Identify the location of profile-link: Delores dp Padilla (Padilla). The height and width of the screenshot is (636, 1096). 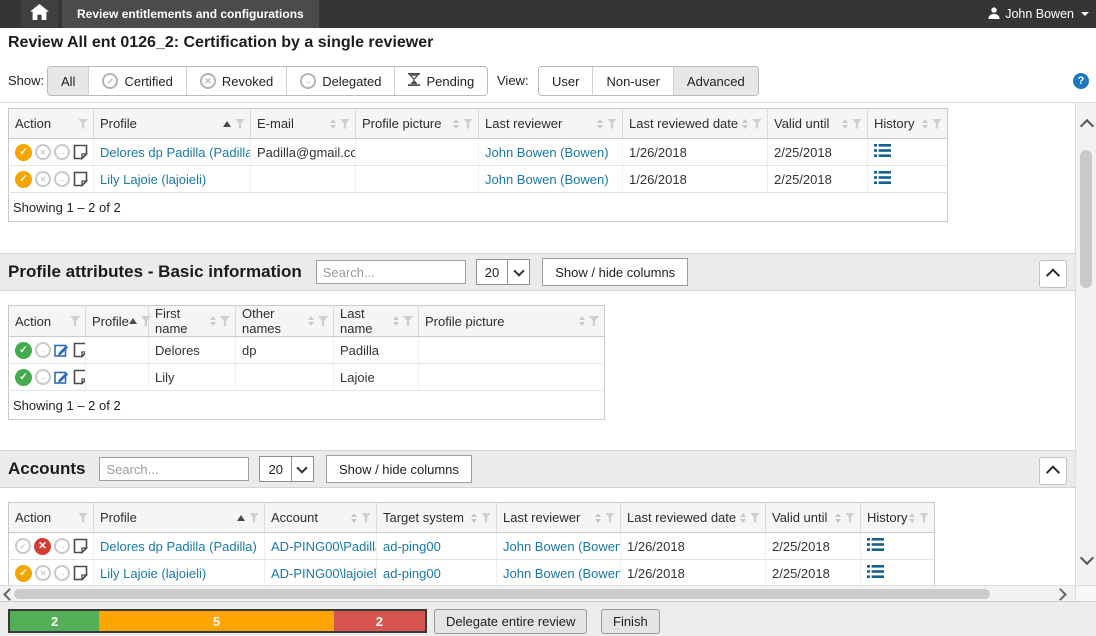
(175, 152).